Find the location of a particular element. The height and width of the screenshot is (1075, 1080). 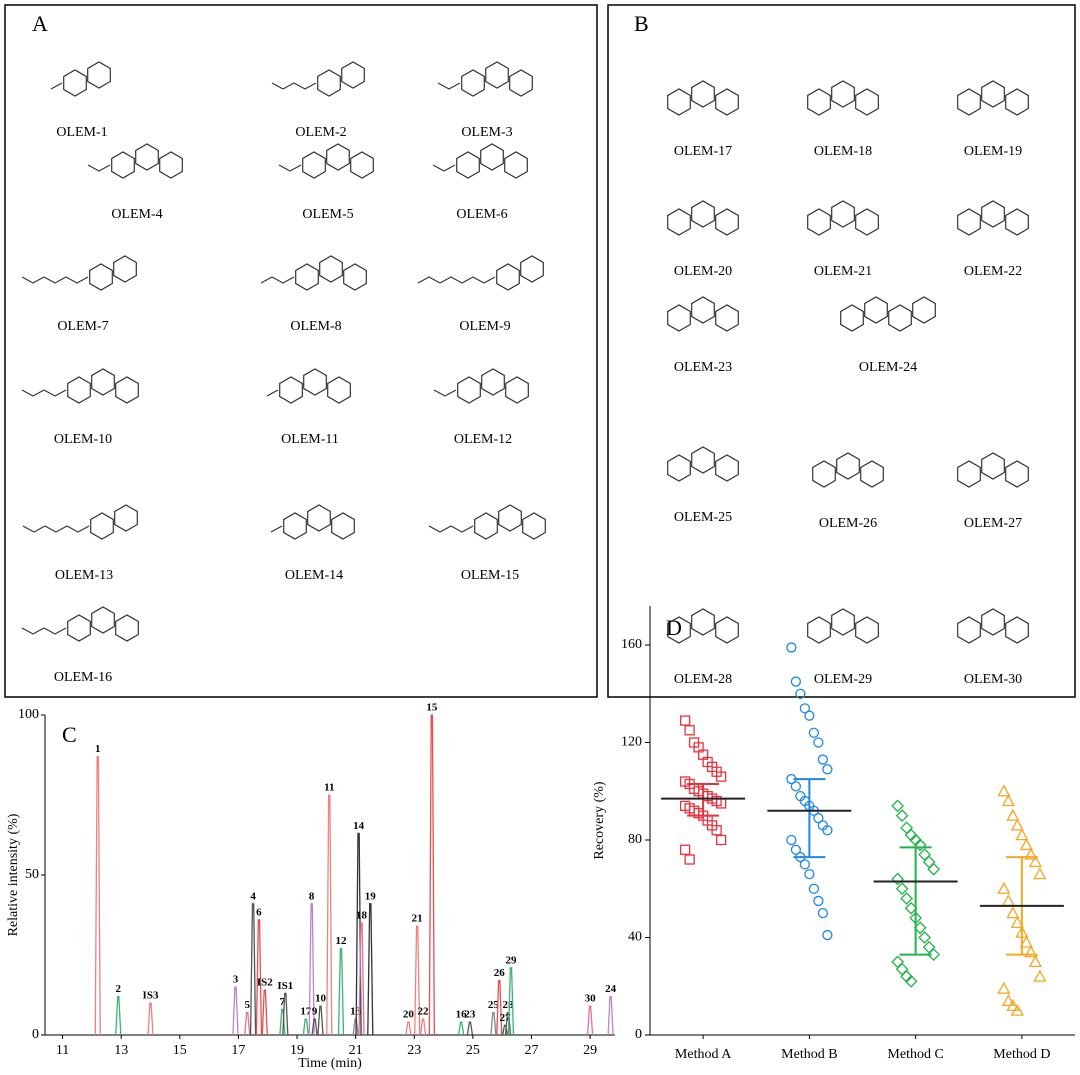

peak-label: 15 is located at coordinates (432, 708).